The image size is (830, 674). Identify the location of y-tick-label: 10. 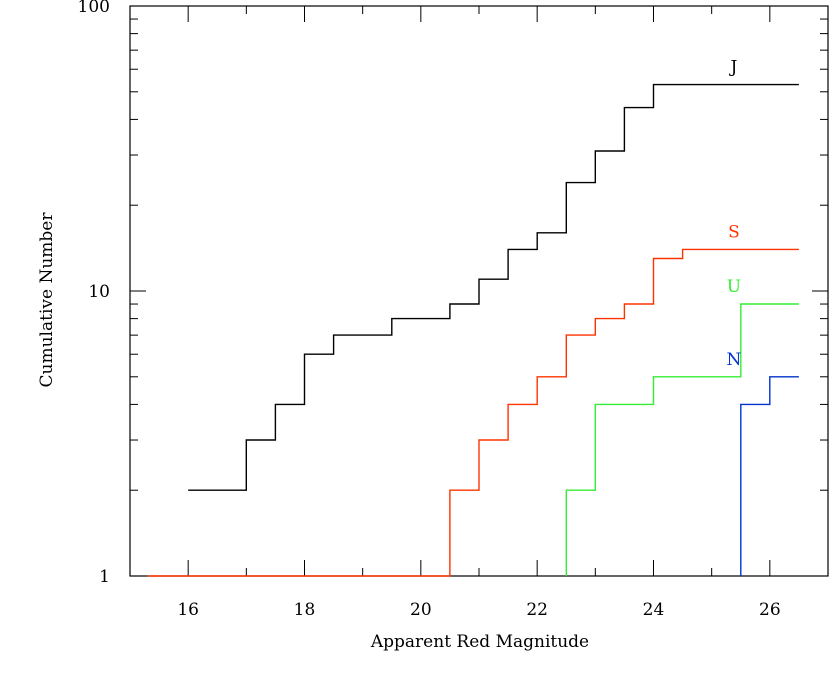
(99, 292).